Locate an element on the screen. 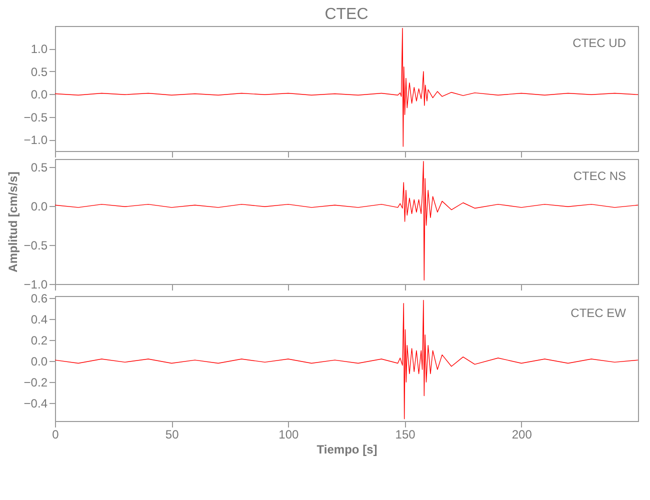 Image resolution: width=650 pixels, height=500 pixels. y-tick-label: −0.2 is located at coordinates (36, 383).